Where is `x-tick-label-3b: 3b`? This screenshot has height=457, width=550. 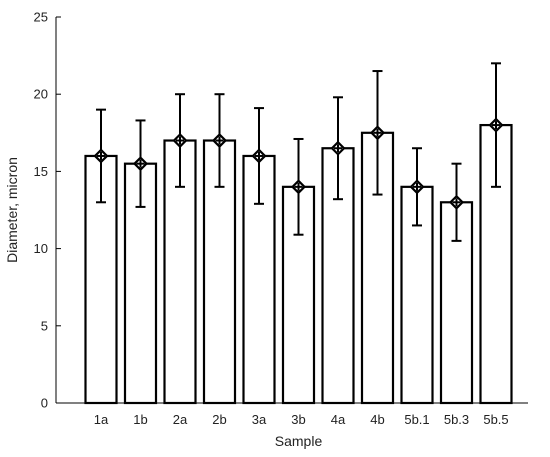 x-tick-label-3b: 3b is located at coordinates (298, 419).